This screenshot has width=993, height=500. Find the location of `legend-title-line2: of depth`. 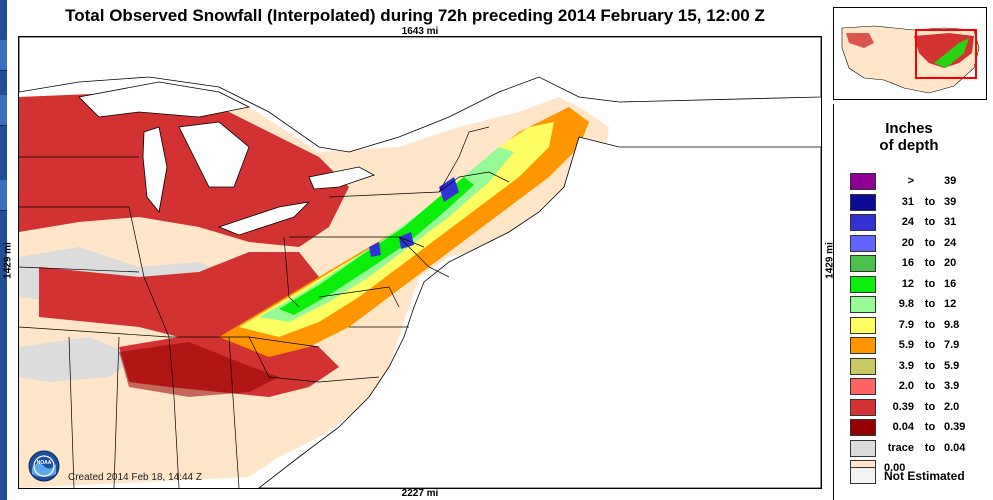

legend-title-line2: of depth is located at coordinates (909, 145).